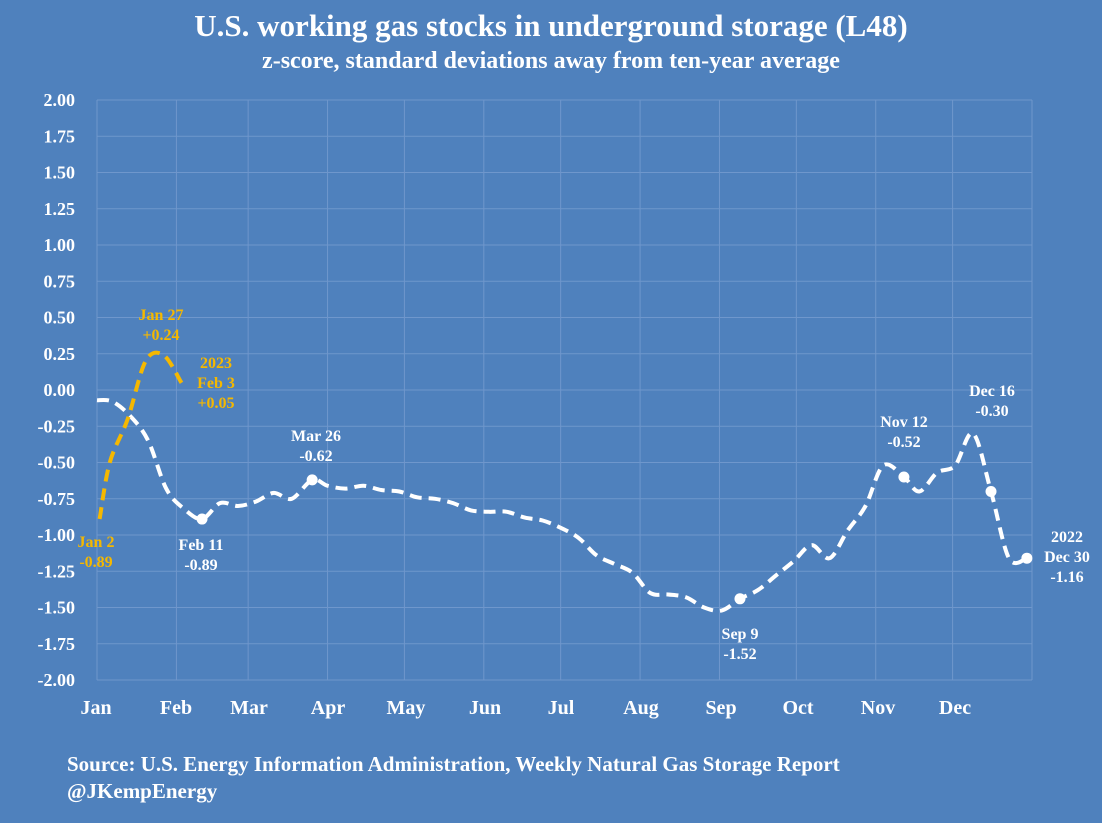 The image size is (1102, 823). Describe the element at coordinates (95, 708) in the screenshot. I see `x-tick-label: Jan` at that location.